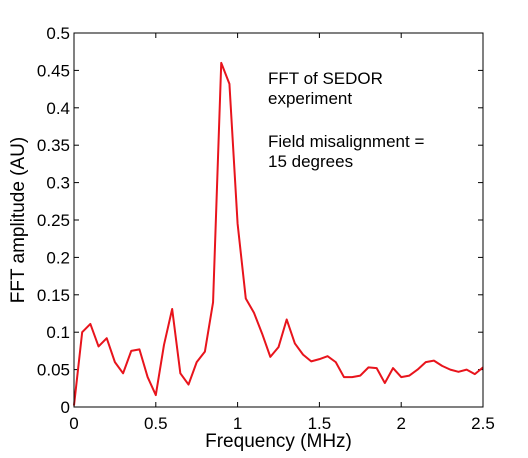  Describe the element at coordinates (156, 423) in the screenshot. I see `x-tick-label: 0.5` at that location.